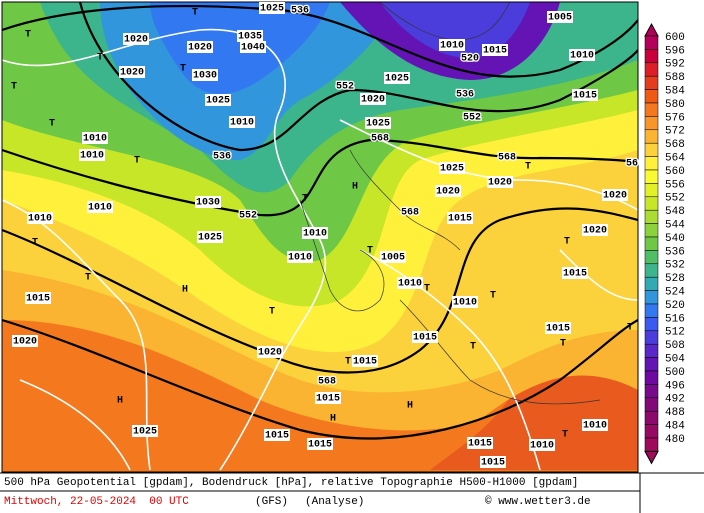 This screenshot has height=513, width=704. Describe the element at coordinates (651, 29) in the screenshot. I see `colorbar-arrow-top` at that location.